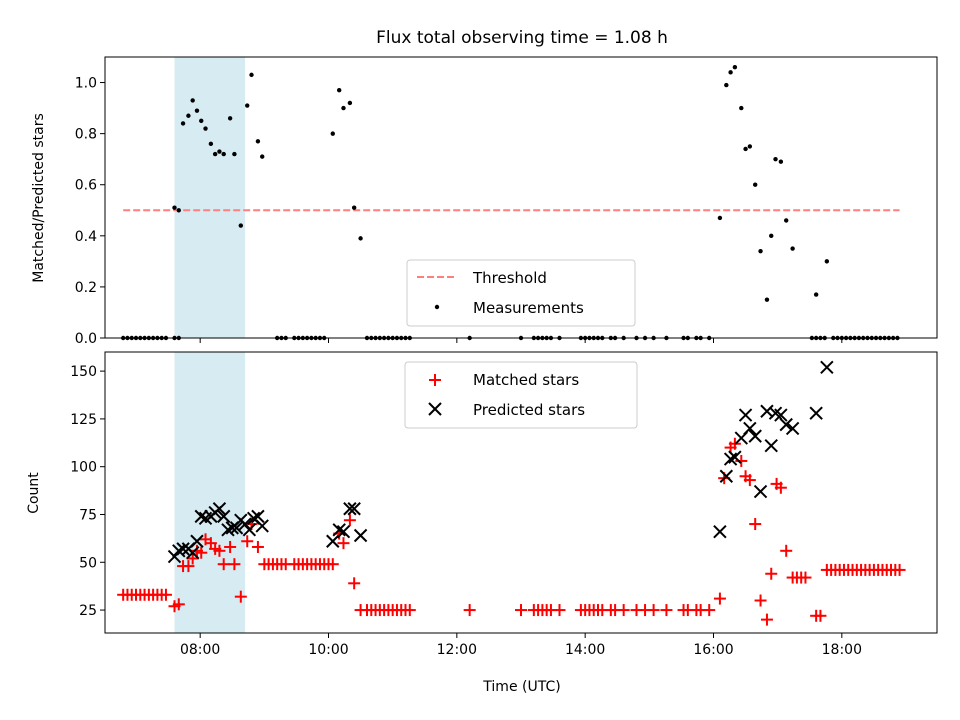  Describe the element at coordinates (528, 308) in the screenshot. I see `legend-measurements-label: Measurements` at that location.